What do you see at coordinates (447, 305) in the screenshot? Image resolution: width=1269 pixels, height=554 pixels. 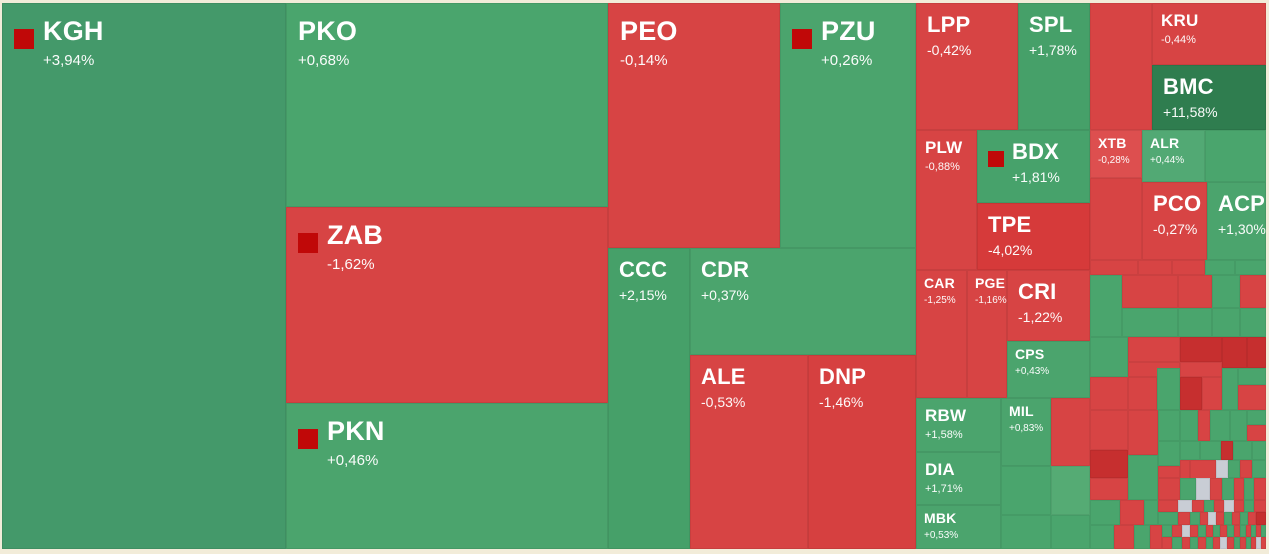 I see `tile-zab: ZAB -1,62%` at bounding box center [447, 305].